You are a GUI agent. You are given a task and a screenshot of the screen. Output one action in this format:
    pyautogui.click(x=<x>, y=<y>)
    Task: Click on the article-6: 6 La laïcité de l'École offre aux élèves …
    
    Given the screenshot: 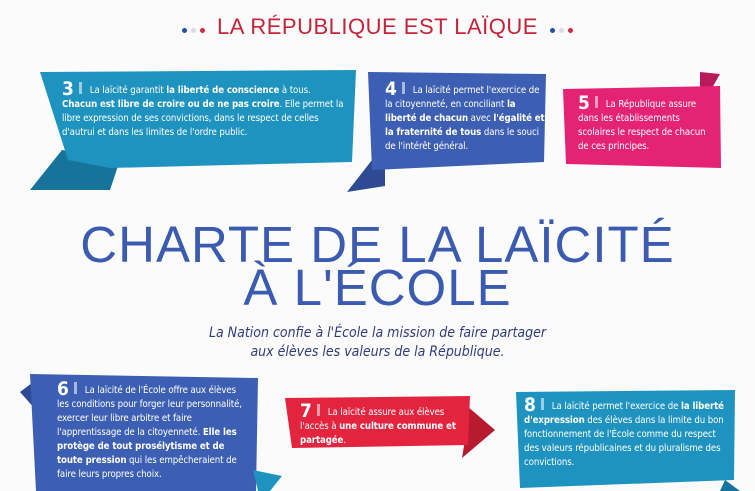 What is the action you would take?
    pyautogui.click(x=150, y=431)
    